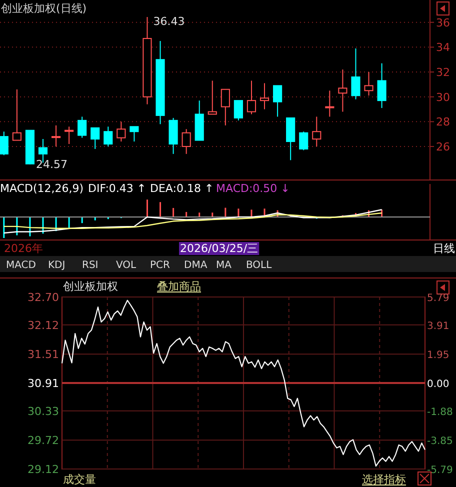  What do you see at coordinates (90, 265) in the screenshot?
I see `text: RSI` at bounding box center [90, 265].